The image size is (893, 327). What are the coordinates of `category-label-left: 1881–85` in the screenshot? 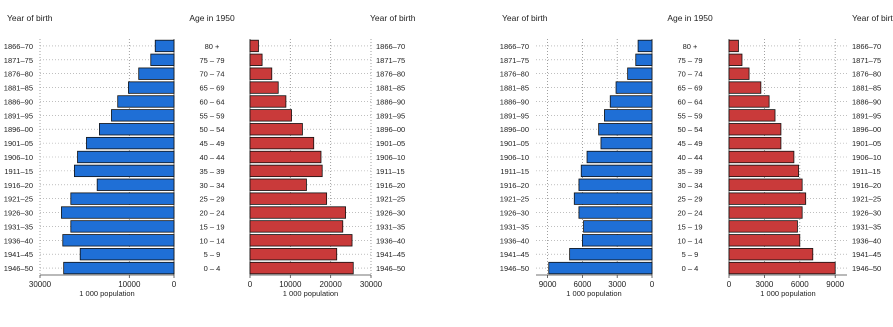 It's located at (514, 88).